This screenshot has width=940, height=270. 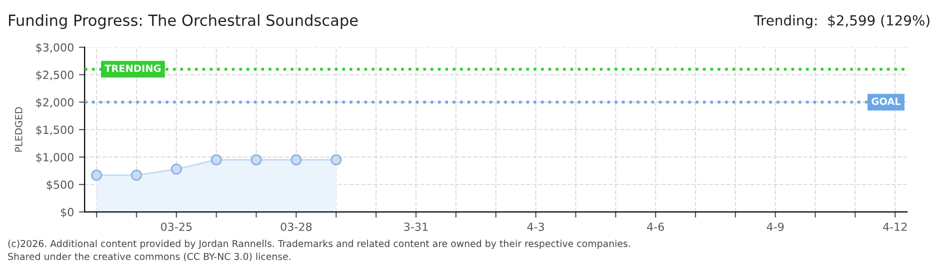 What do you see at coordinates (55, 157) in the screenshot?
I see `y-tick-label: $1,000` at bounding box center [55, 157].